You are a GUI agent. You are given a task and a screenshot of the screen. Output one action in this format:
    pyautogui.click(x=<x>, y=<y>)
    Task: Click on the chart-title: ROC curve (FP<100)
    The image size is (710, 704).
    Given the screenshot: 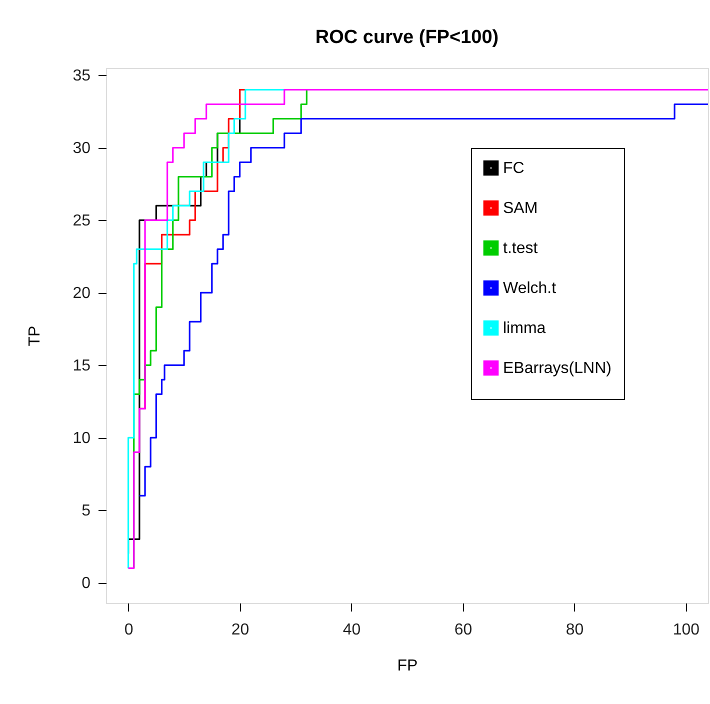 What is the action you would take?
    pyautogui.click(x=407, y=37)
    